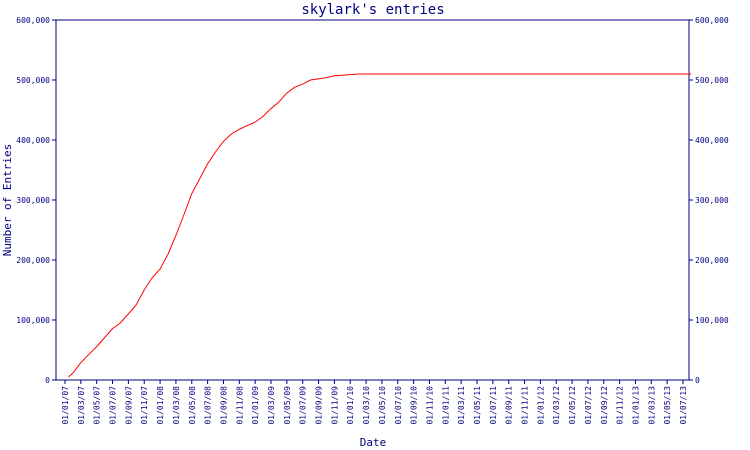 Image resolution: width=750 pixels, height=450 pixels. What do you see at coordinates (461, 405) in the screenshot?
I see `x-tick-label: 01/03/11` at bounding box center [461, 405].